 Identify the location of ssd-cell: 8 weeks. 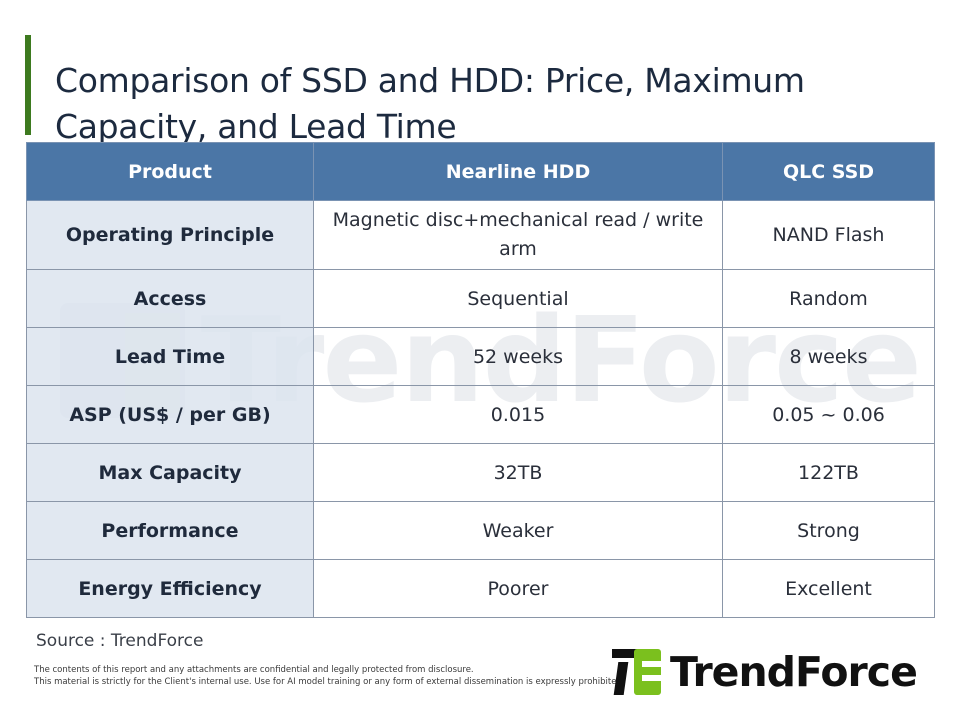
(828, 356).